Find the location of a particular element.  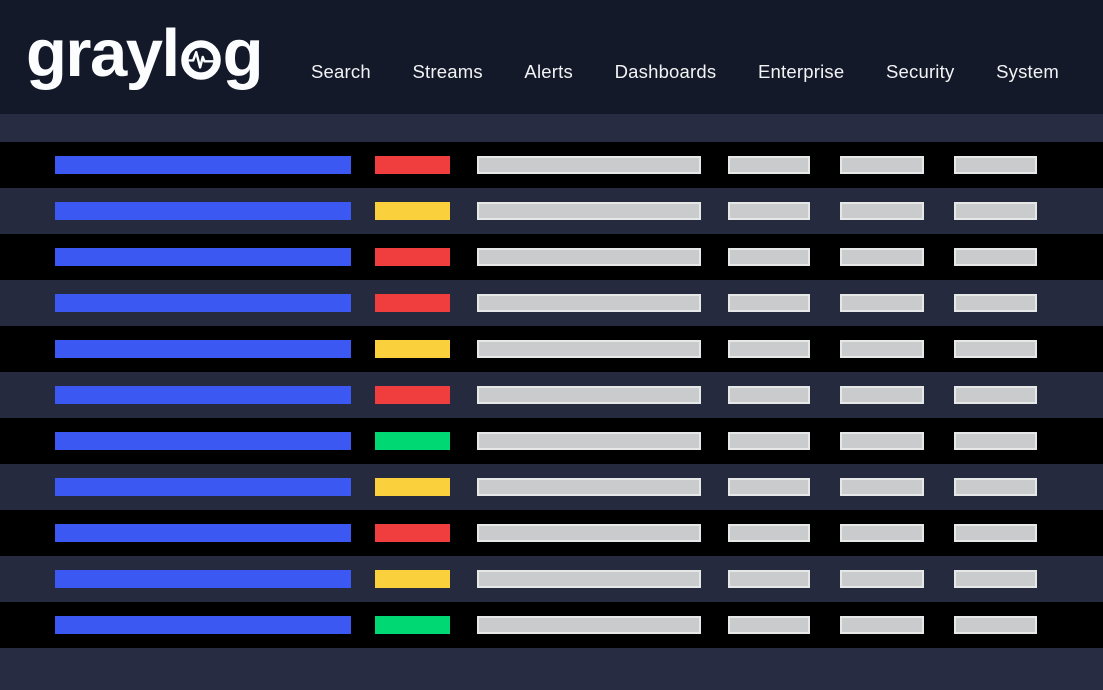

graylog-logo: grayl g is located at coordinates (145, 57).